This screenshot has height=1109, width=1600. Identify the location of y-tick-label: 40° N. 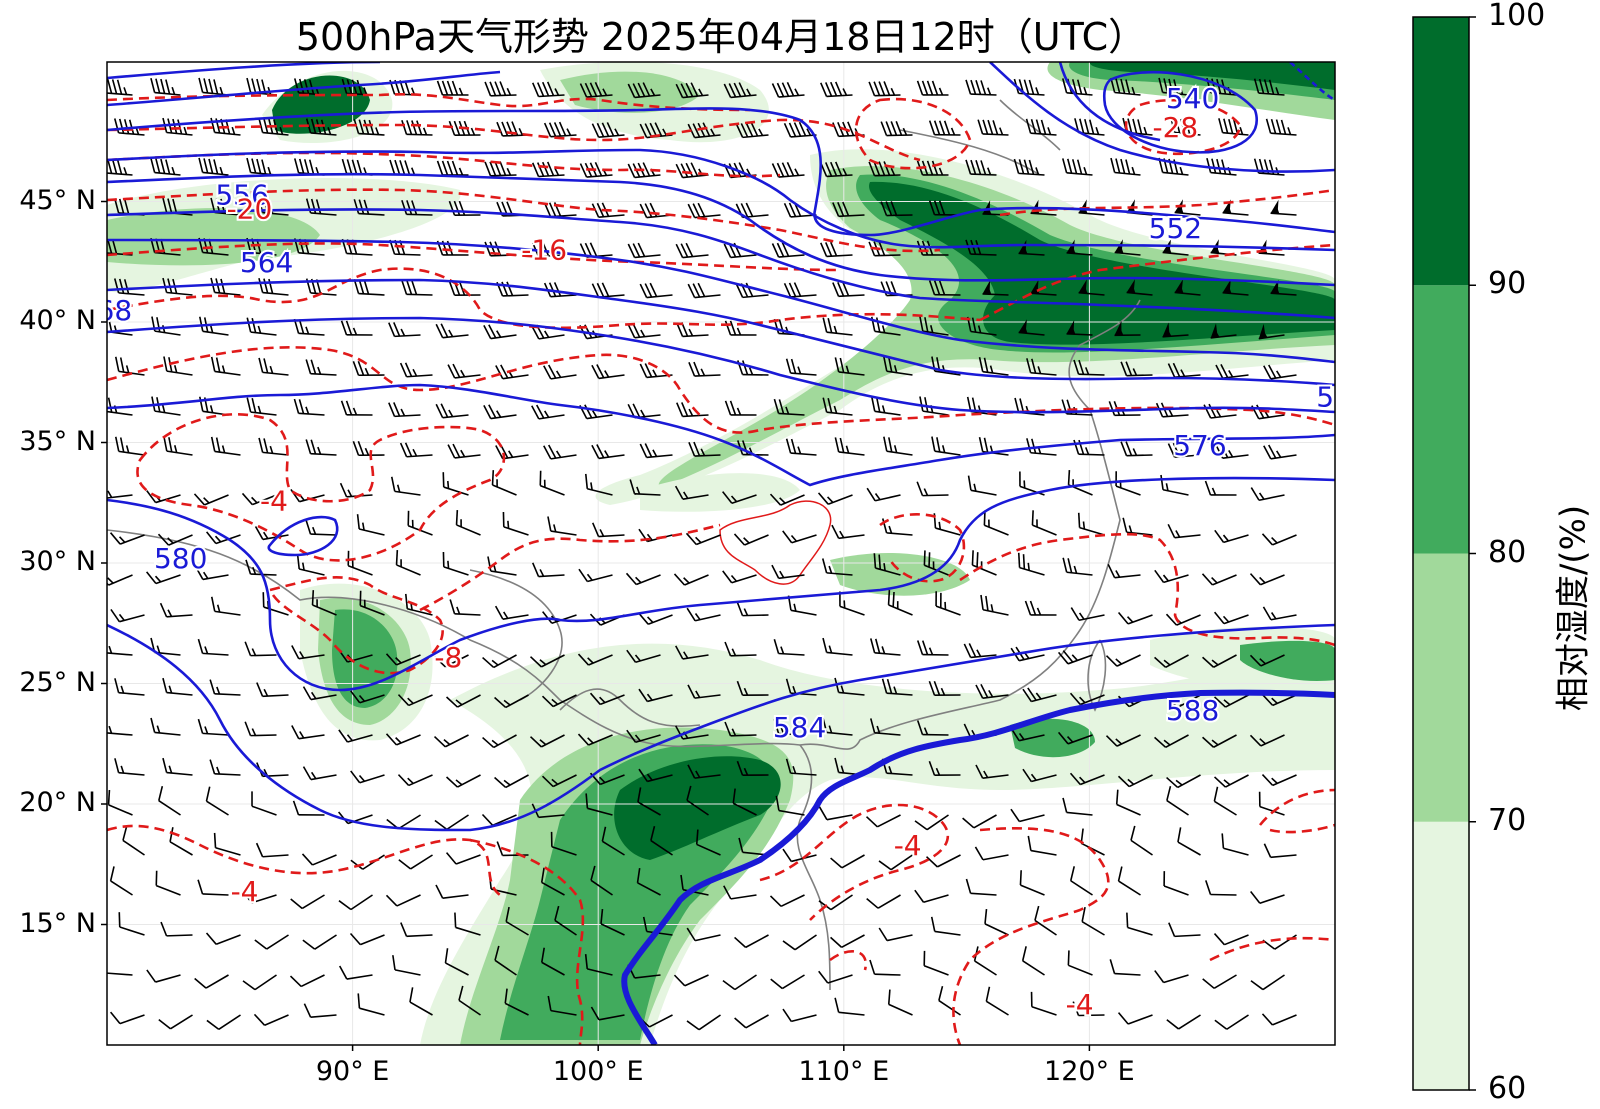
(57, 320).